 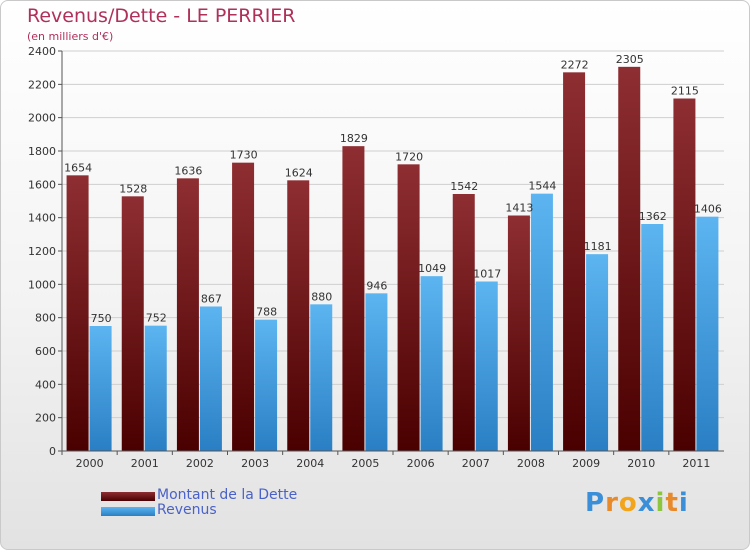 I want to click on data-label-revenus: 946, so click(x=376, y=285).